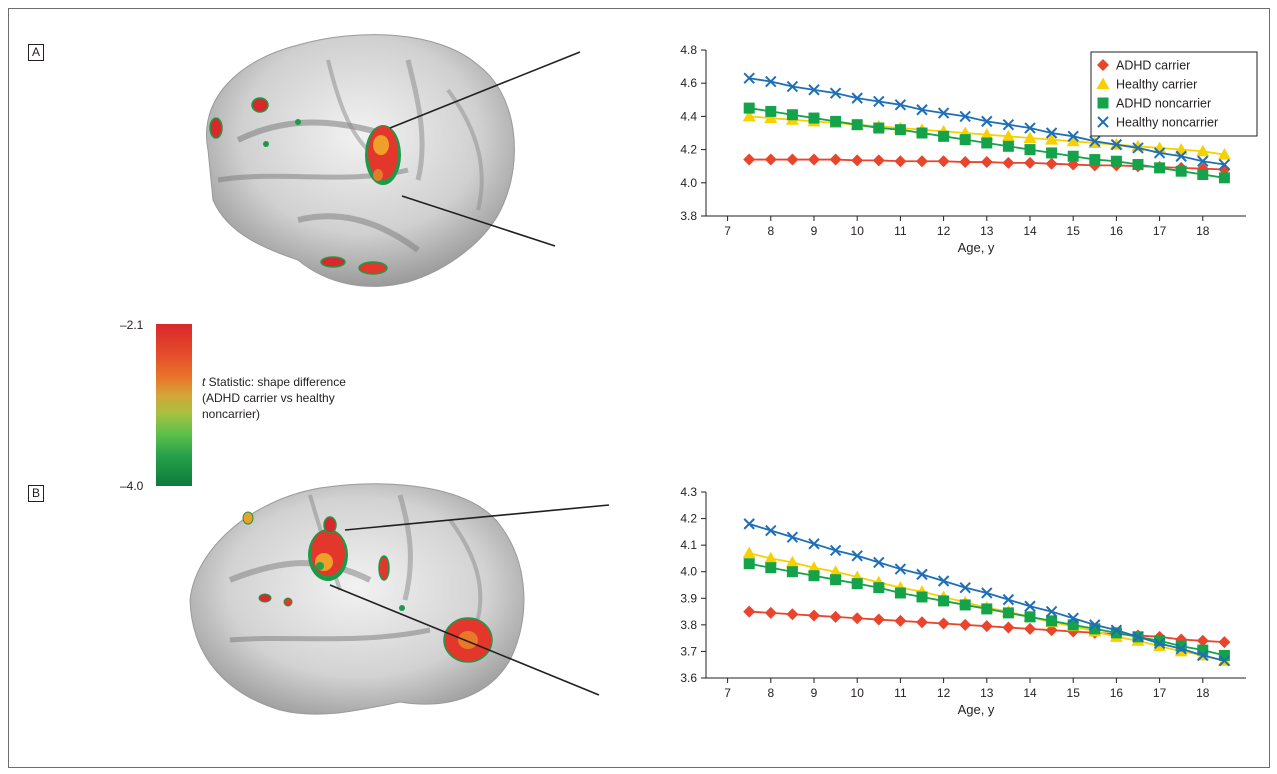 Image resolution: width=1277 pixels, height=774 pixels. I want to click on x-tick-label: 16, so click(1117, 693).